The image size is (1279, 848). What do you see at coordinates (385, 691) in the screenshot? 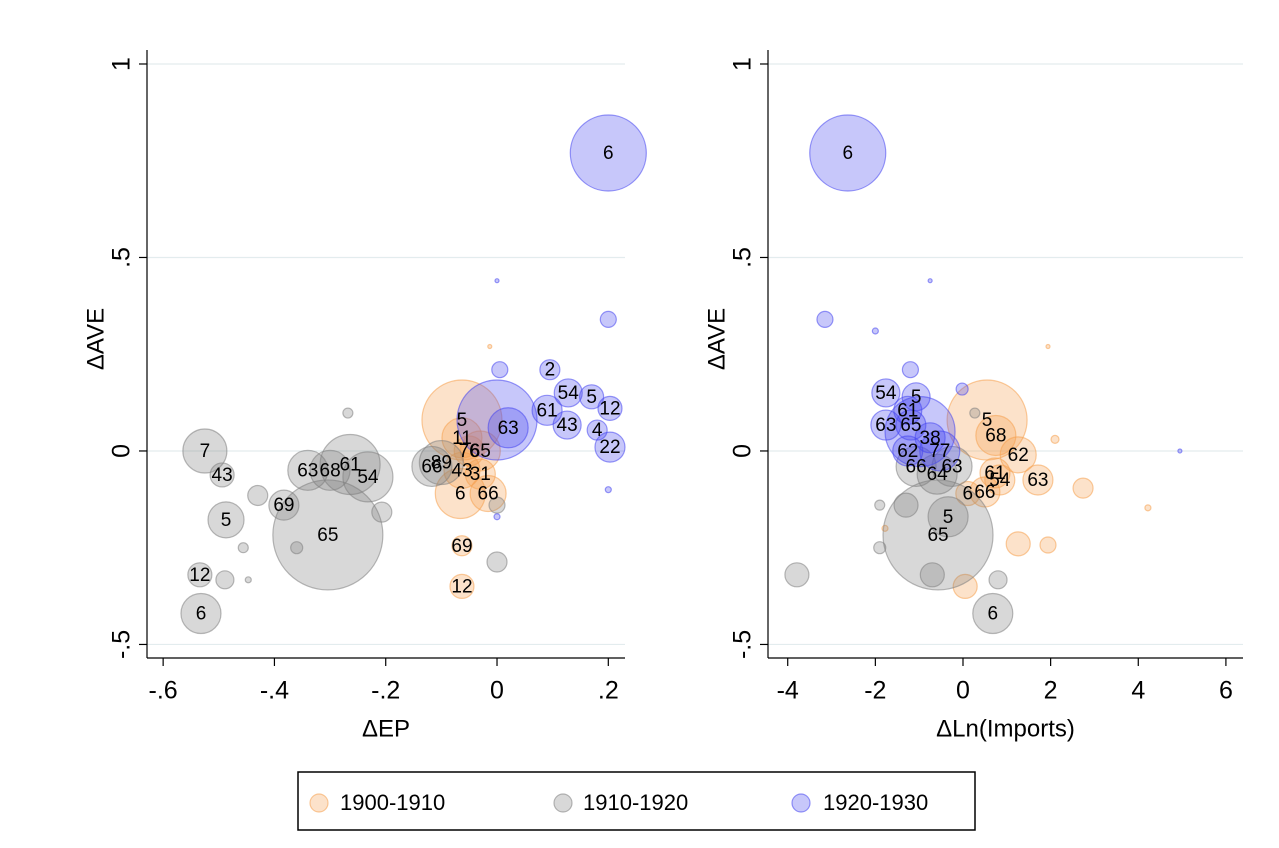
I see `x-tick-label: -.2` at bounding box center [385, 691].